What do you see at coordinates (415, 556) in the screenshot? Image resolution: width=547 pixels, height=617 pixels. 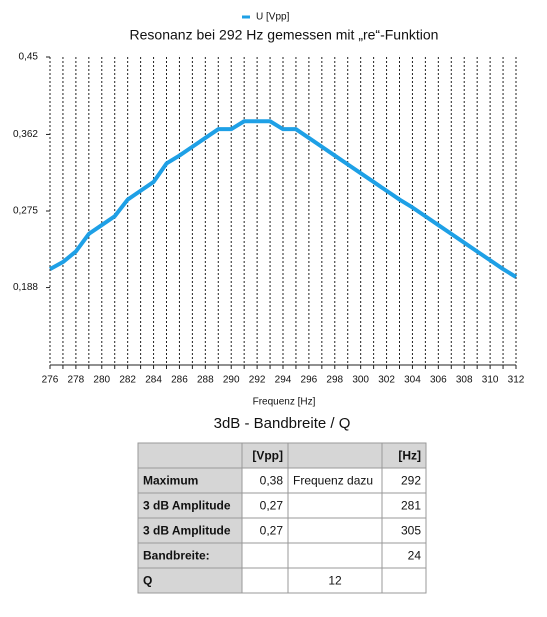 I see `table-text: 24` at bounding box center [415, 556].